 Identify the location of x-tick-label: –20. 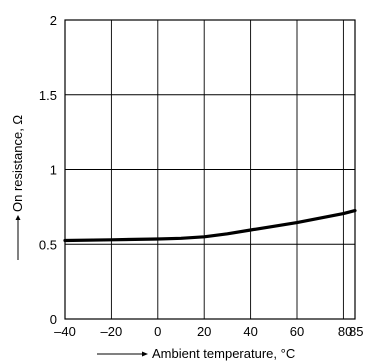
(112, 331).